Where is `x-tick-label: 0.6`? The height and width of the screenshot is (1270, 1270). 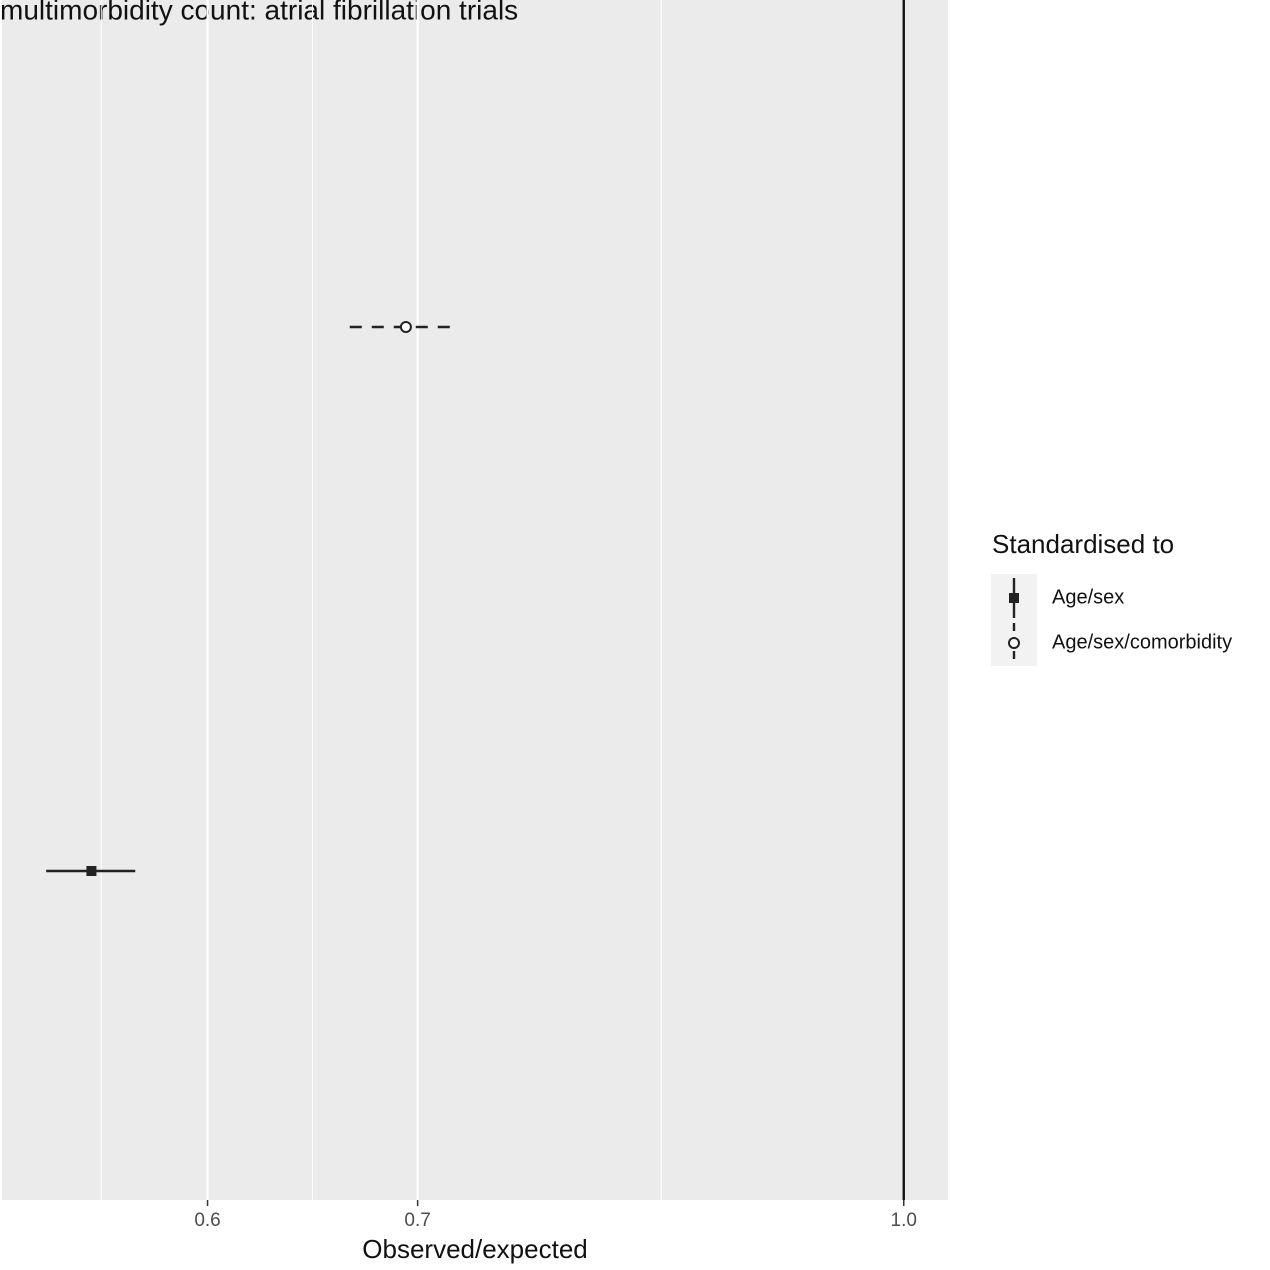
x-tick-label: 0.6 is located at coordinates (207, 1220).